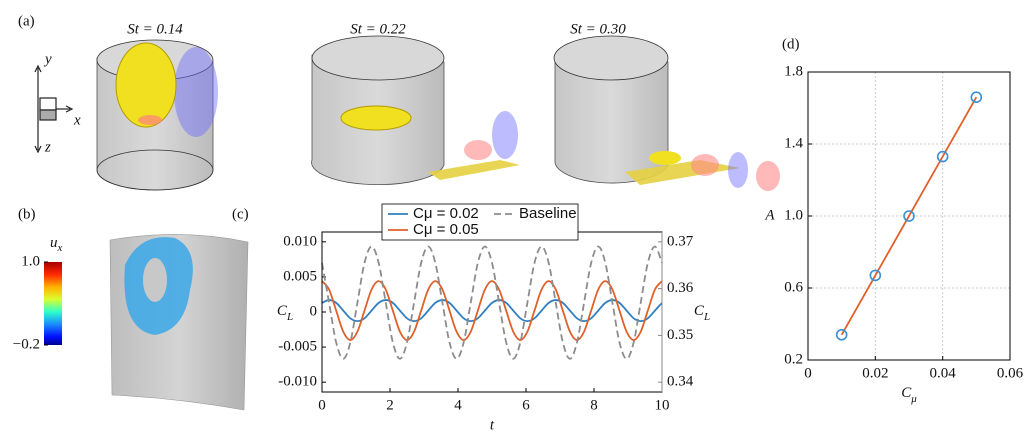  Describe the element at coordinates (706, 317) in the screenshot. I see `y2-axis-label-sub: L` at that location.